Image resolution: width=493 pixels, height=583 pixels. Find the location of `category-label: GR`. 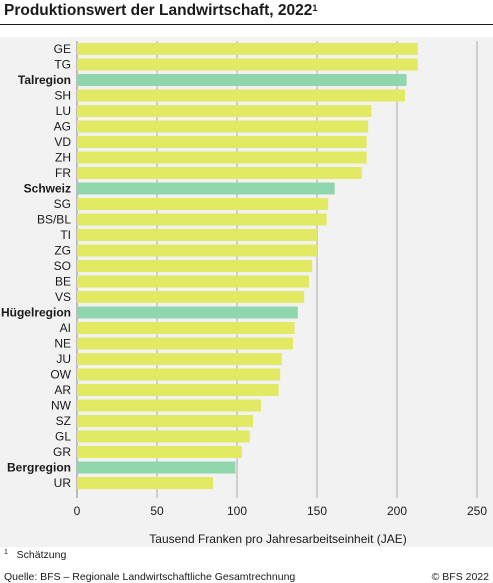

category-label: GR is located at coordinates (62, 452).